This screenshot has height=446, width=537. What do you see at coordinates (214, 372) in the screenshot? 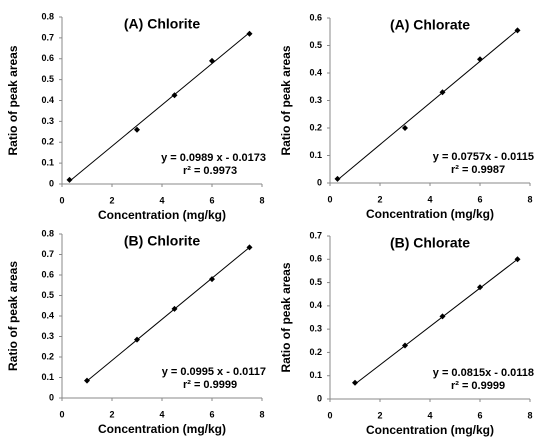
I see `equation: y = 0.0995 x - 0.0117` at bounding box center [214, 372].